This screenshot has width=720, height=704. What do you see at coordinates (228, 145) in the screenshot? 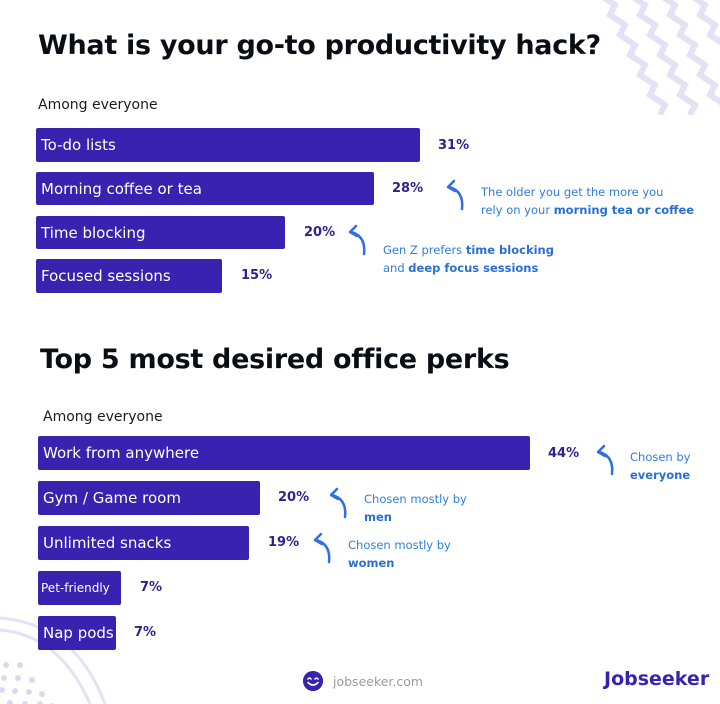
I see `bar-todo-lists: To-do lists` at bounding box center [228, 145].